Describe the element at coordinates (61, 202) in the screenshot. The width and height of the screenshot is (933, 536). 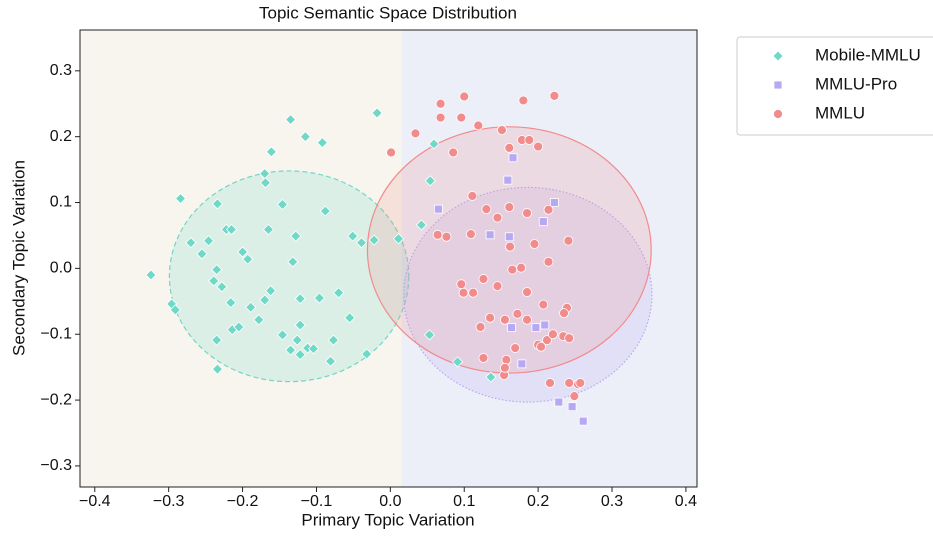
I see `y-tick-label: 0.1` at that location.